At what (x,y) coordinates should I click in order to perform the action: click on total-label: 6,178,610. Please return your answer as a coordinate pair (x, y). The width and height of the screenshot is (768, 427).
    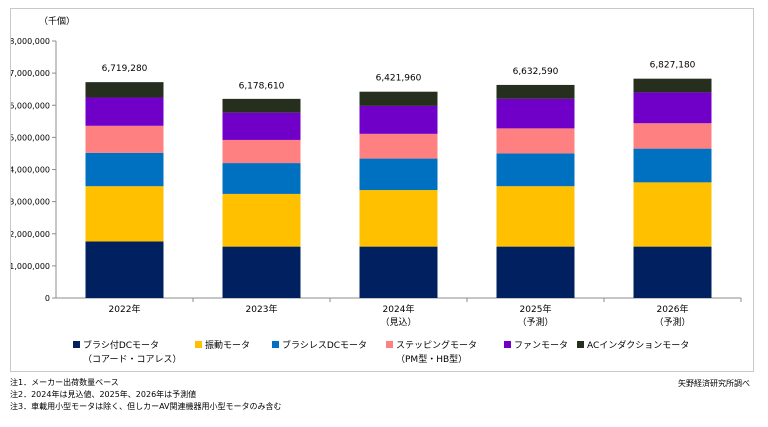
    Looking at the image, I should click on (262, 87).